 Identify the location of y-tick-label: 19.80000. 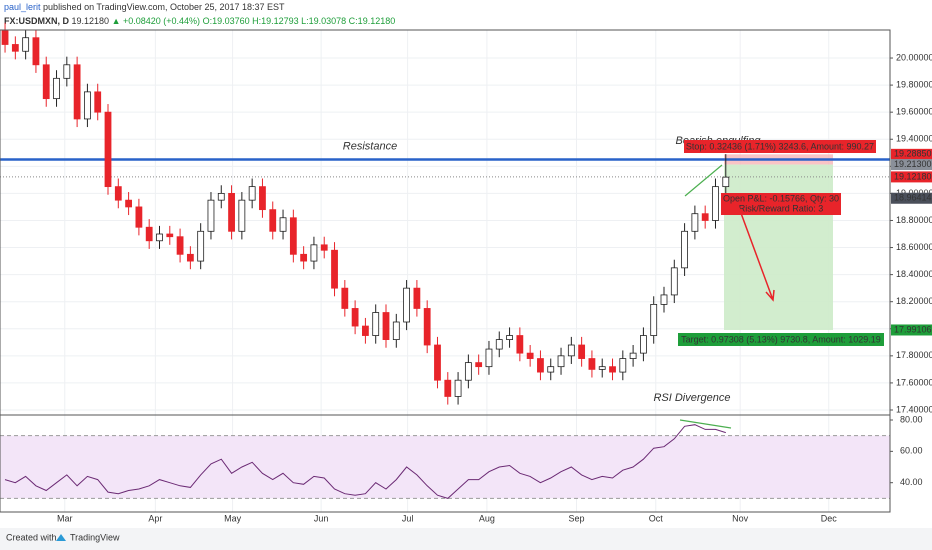
(914, 84).